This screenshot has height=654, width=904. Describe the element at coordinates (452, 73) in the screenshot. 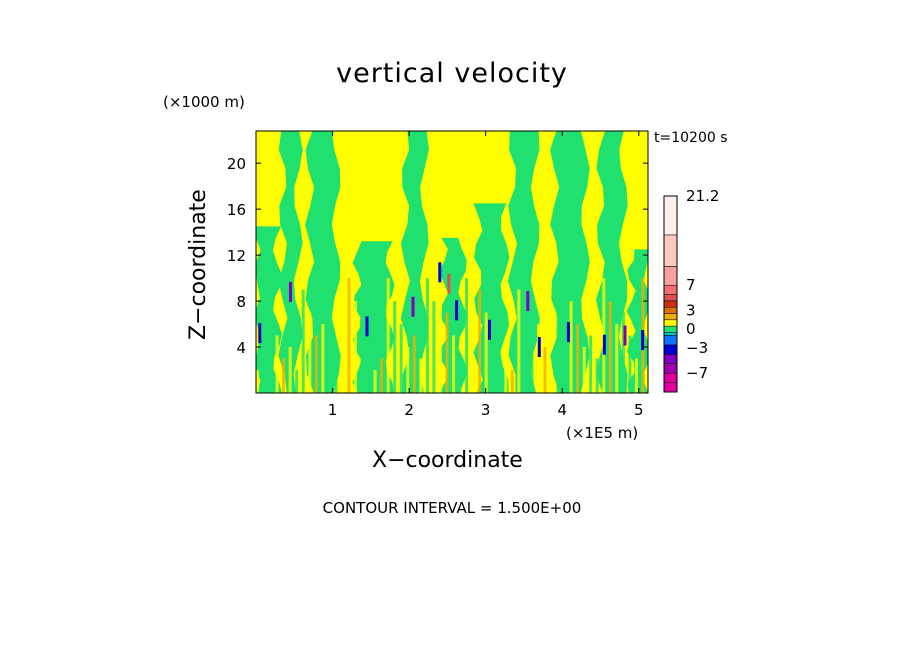

I see `chart-title: vertical velocity` at that location.